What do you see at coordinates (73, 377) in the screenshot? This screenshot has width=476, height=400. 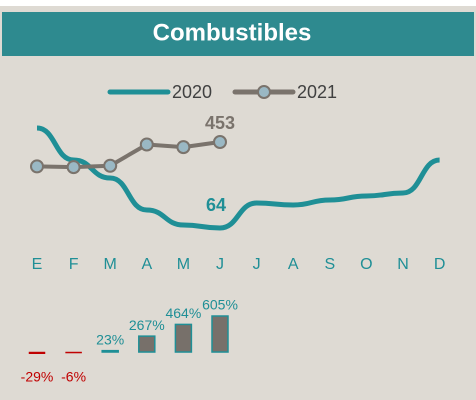 I see `bar-label: -6%` at bounding box center [73, 377].